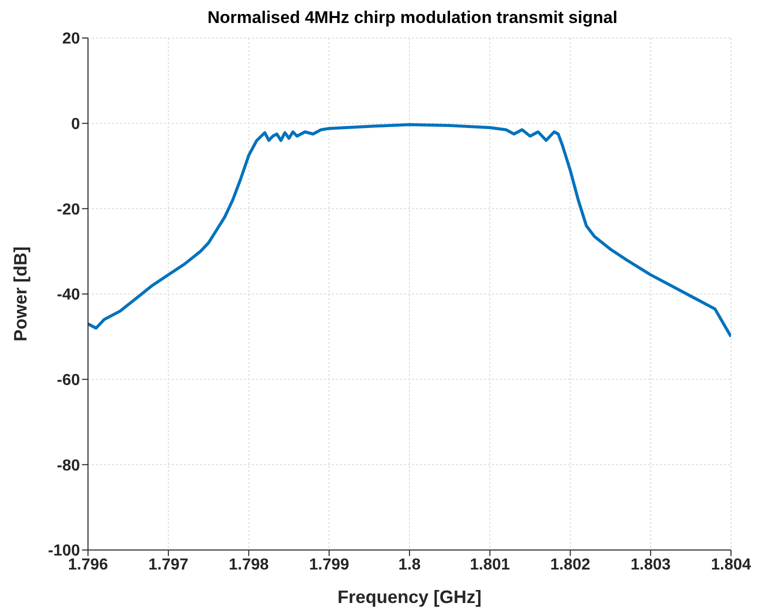 Image resolution: width=765 pixels, height=615 pixels. What do you see at coordinates (168, 565) in the screenshot?
I see `x-tick-label: 1.797` at bounding box center [168, 565].